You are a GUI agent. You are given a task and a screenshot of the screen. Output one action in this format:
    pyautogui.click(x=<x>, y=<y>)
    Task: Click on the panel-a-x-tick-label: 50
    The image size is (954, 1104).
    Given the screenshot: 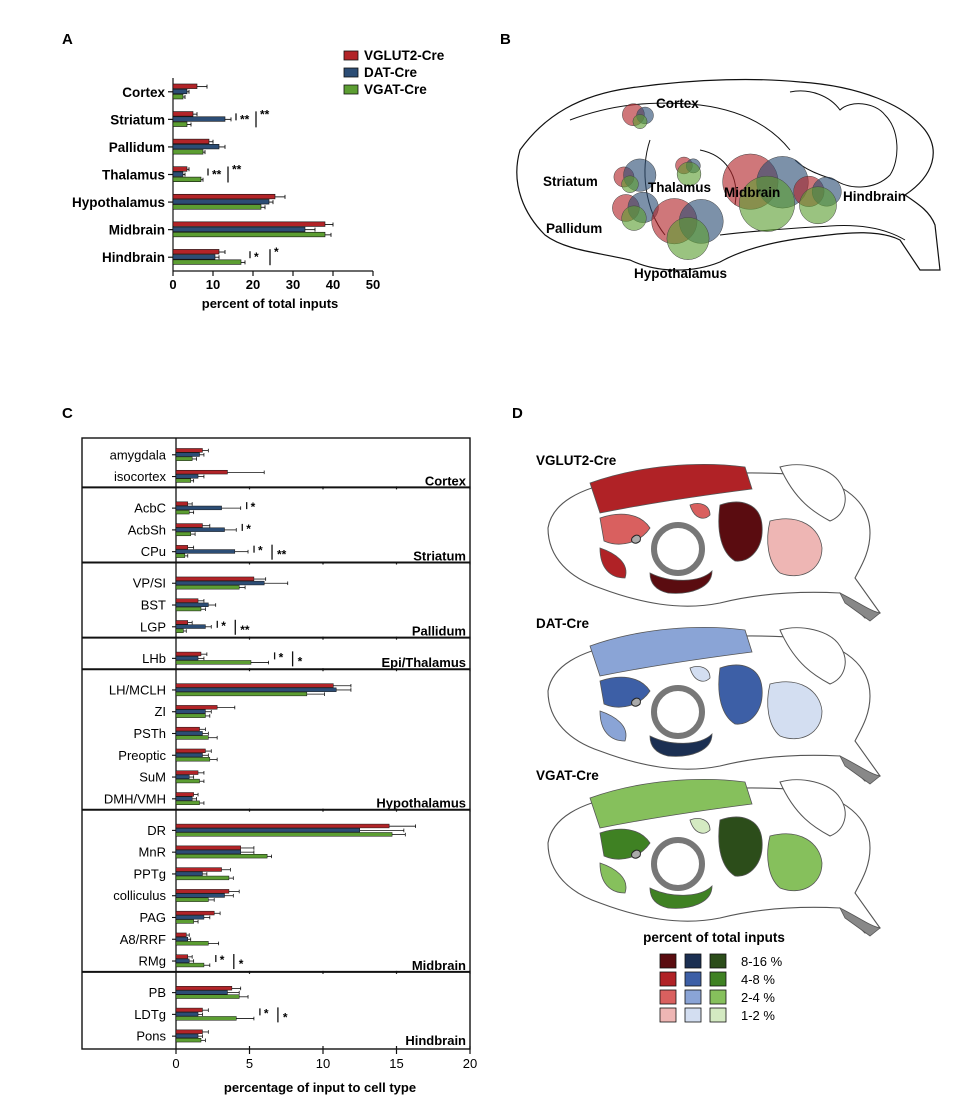 What is the action you would take?
    pyautogui.click(x=373, y=284)
    